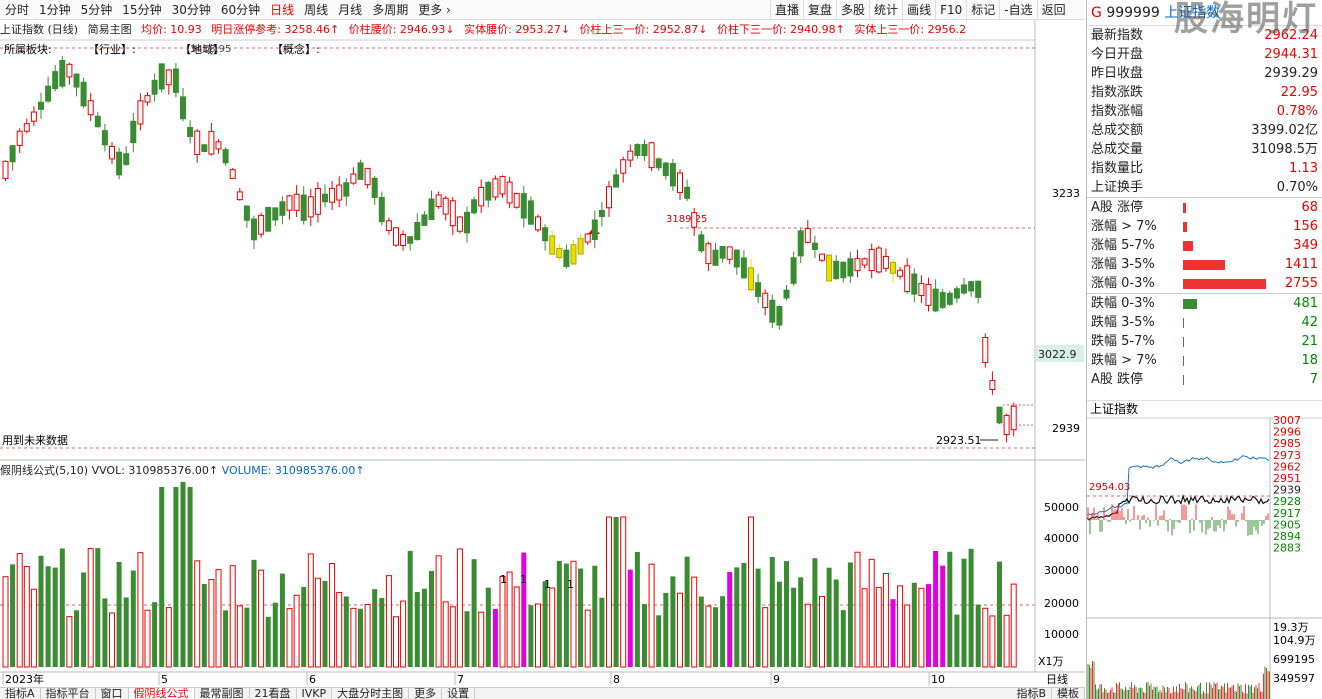 This screenshot has width=1322, height=699. What do you see at coordinates (819, 10) in the screenshot?
I see `tool-button-1: 复盘` at bounding box center [819, 10].